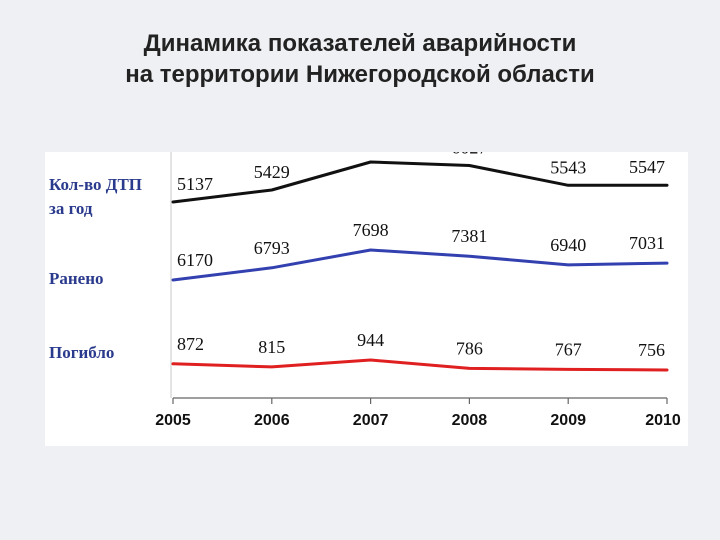 This screenshot has width=720, height=540. What do you see at coordinates (95, 184) in the screenshot?
I see `legend-label: Кол-во ДТП` at bounding box center [95, 184].